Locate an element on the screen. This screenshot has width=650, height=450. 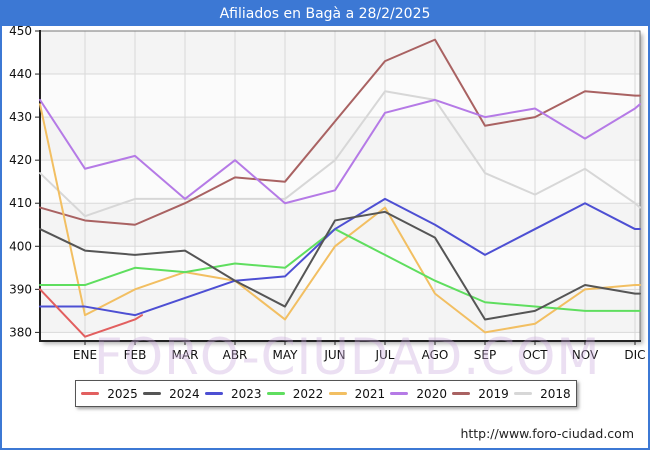
y-tick-label: 410 is located at coordinates (20, 203).